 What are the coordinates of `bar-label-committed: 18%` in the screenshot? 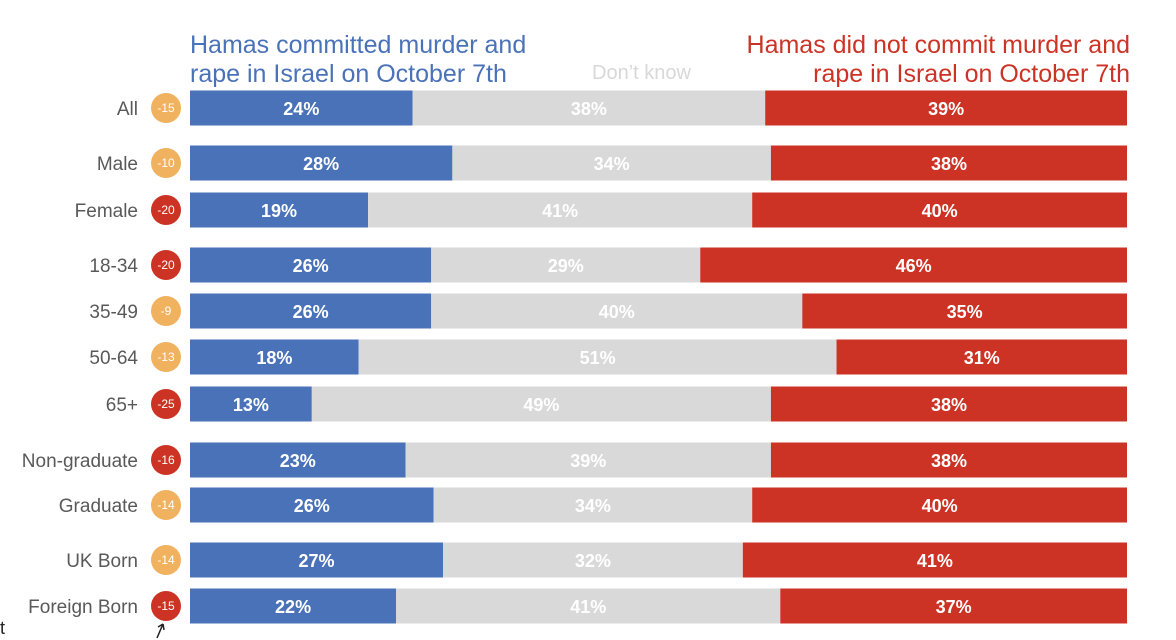 It's located at (274, 358).